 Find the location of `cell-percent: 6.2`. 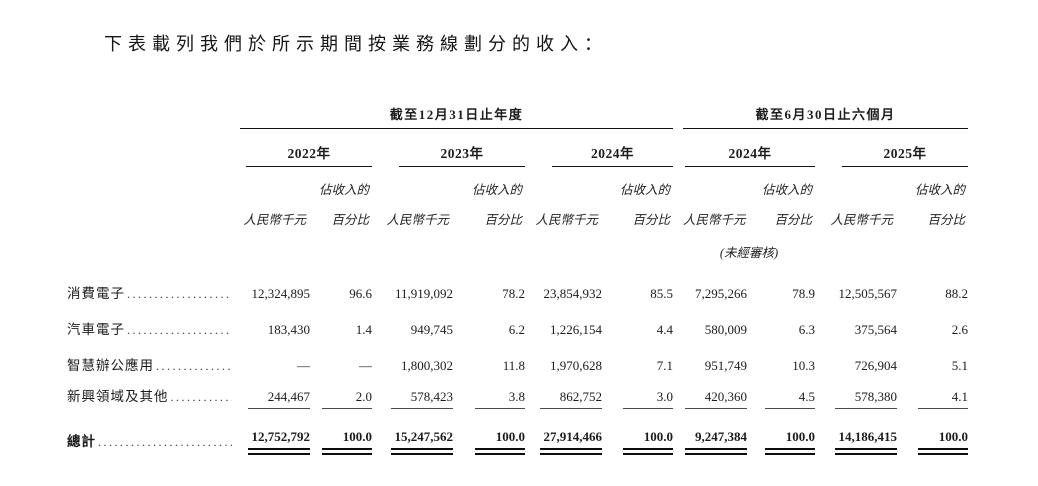

cell-percent: 6.2 is located at coordinates (516, 329).